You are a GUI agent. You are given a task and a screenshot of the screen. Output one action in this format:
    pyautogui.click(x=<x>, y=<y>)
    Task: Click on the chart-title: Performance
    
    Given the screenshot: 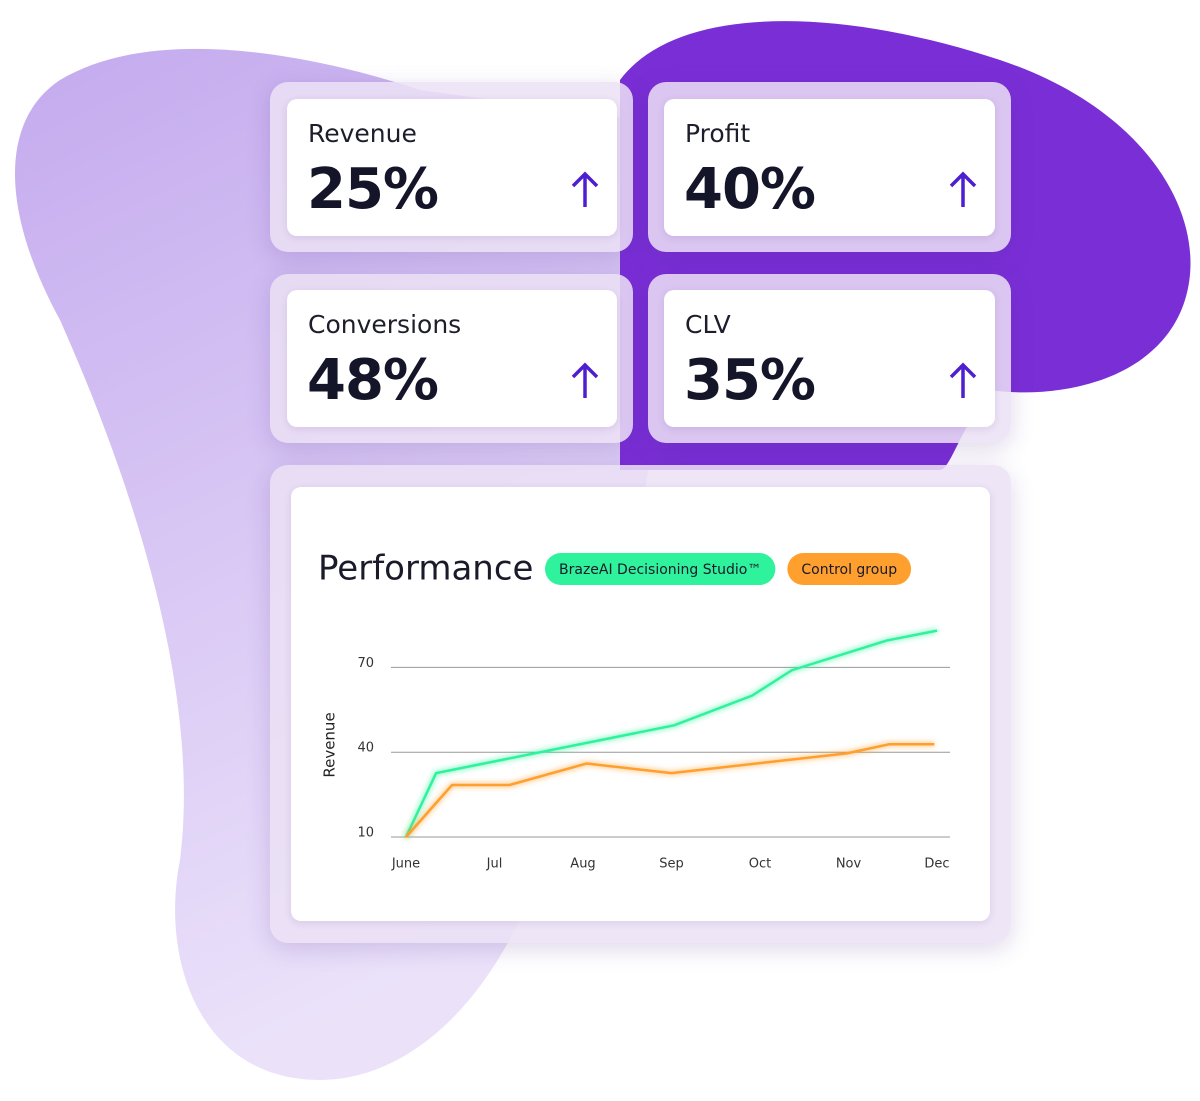 What is the action you would take?
    pyautogui.click(x=425, y=569)
    